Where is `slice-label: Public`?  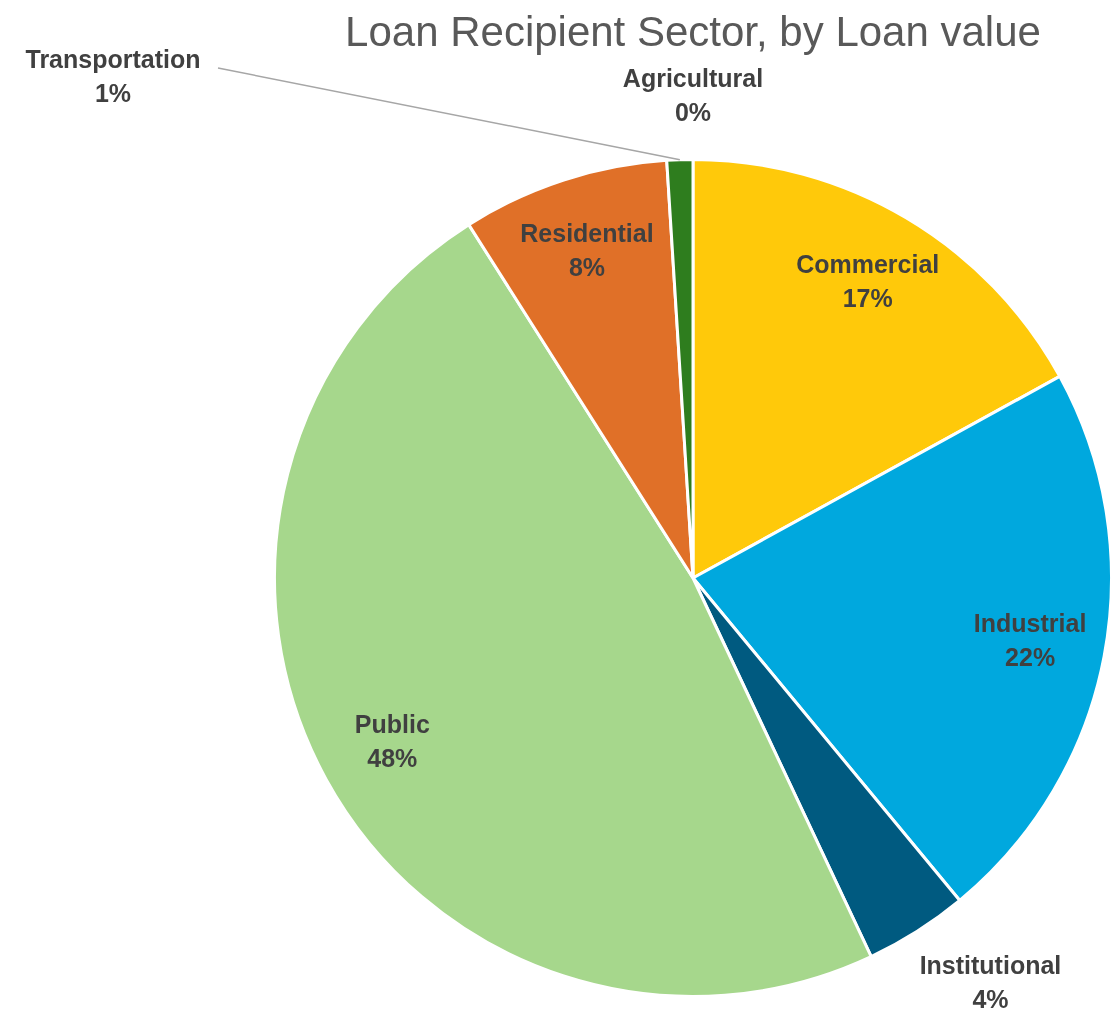 slice-label: Public is located at coordinates (392, 724).